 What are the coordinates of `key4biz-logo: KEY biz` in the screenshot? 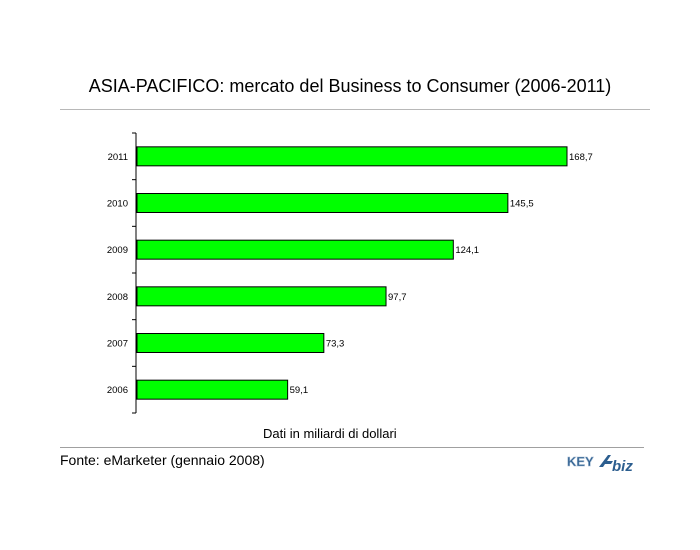 It's located at (600, 464).